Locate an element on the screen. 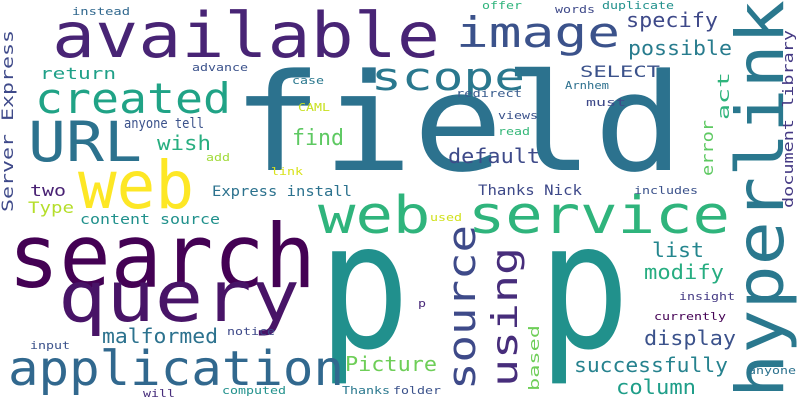  word-query: query is located at coordinates (179, 297).